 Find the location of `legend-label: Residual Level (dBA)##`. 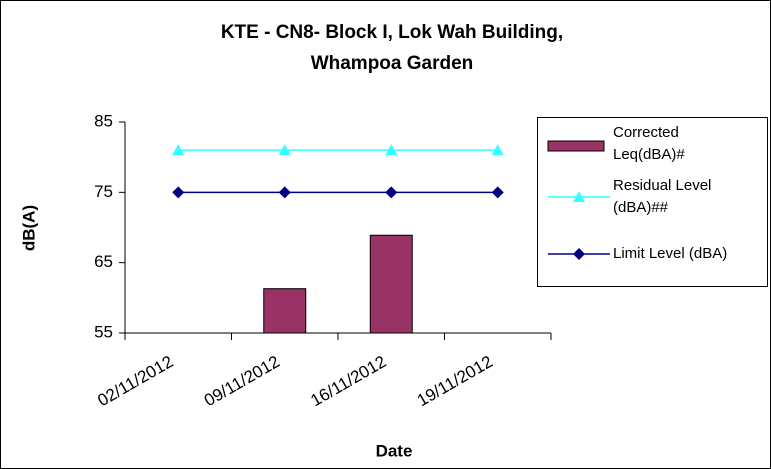

legend-label: Residual Level (dBA)## is located at coordinates (662, 196).